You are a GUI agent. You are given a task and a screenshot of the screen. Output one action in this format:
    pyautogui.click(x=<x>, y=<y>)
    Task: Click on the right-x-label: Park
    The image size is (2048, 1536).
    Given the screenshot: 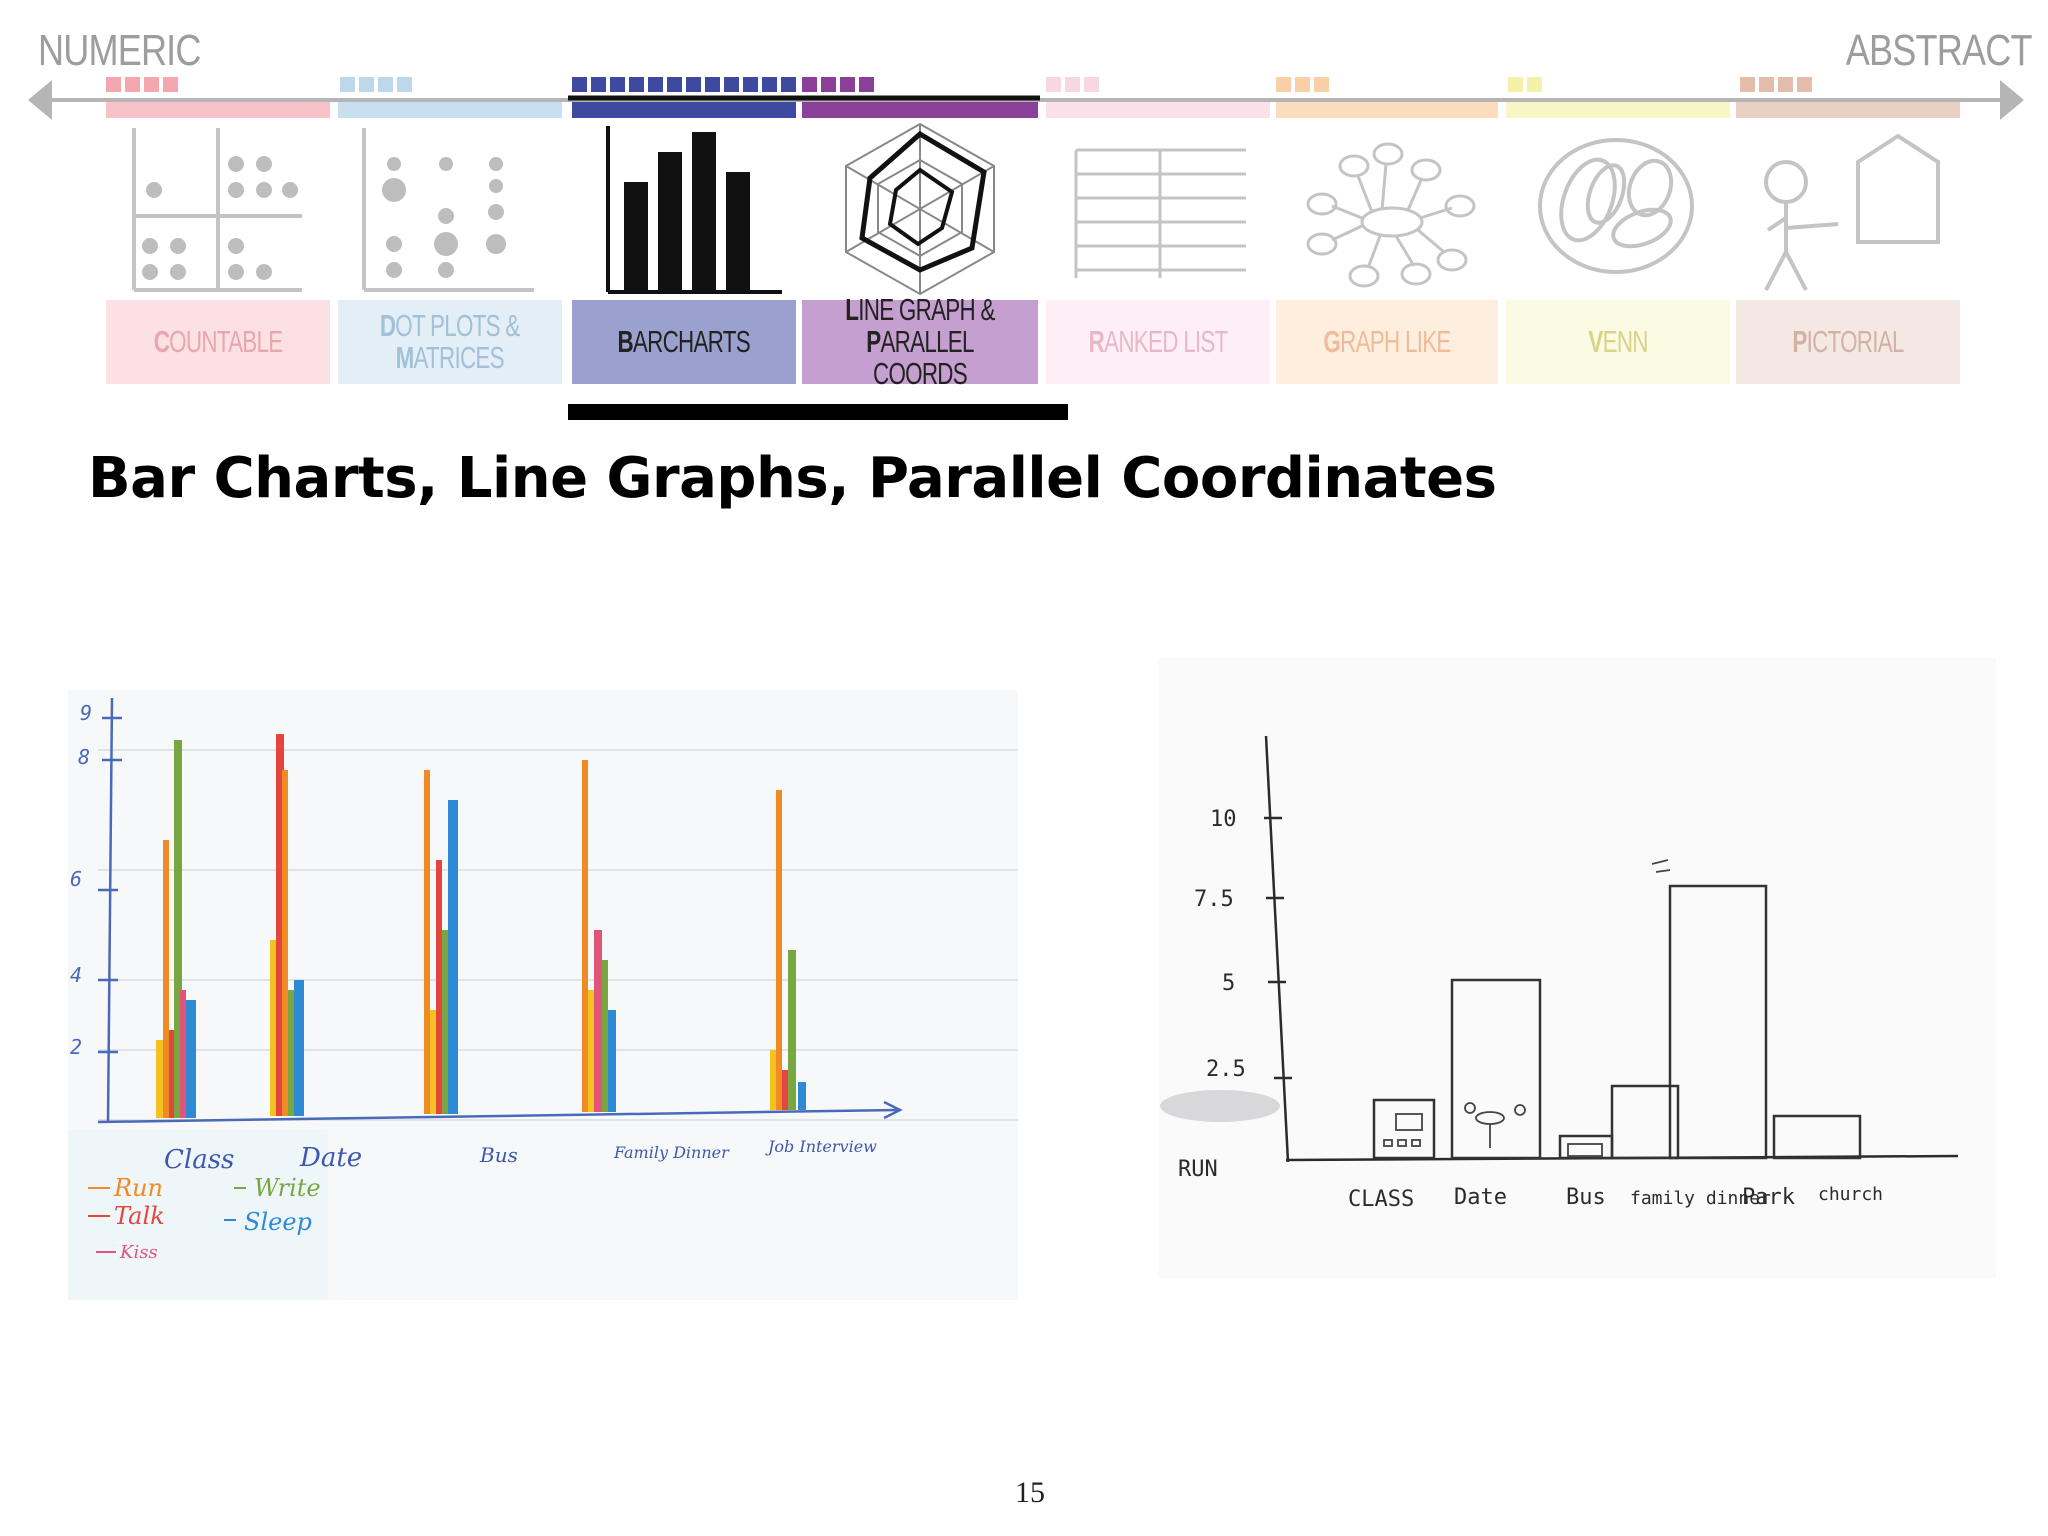 What is the action you would take?
    pyautogui.click(x=1768, y=1197)
    